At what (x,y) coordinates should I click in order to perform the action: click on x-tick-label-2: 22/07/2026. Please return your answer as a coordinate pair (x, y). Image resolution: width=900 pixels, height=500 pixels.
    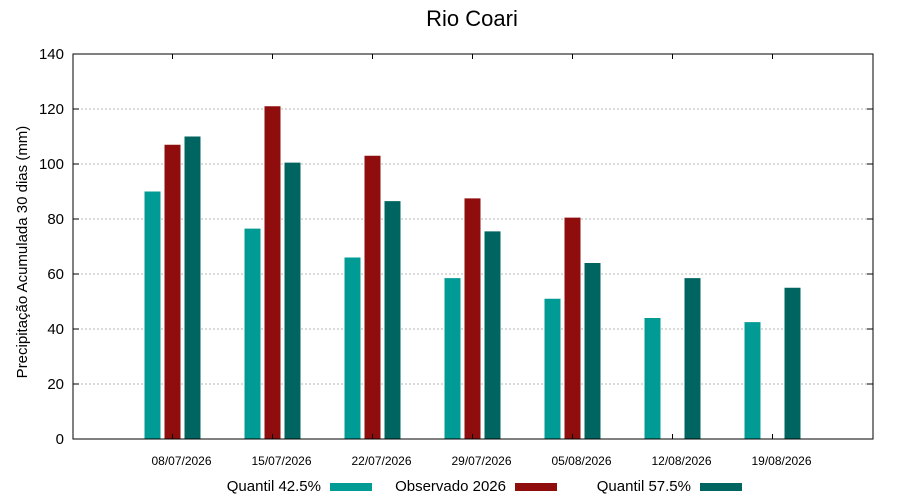
    Looking at the image, I should click on (381, 461).